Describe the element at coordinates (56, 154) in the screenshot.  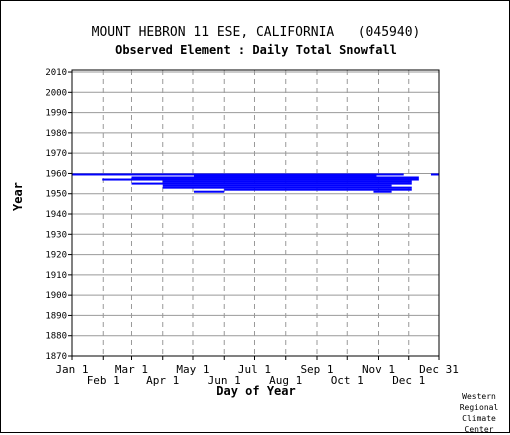
I see `y-tick-label: 1970` at that location.